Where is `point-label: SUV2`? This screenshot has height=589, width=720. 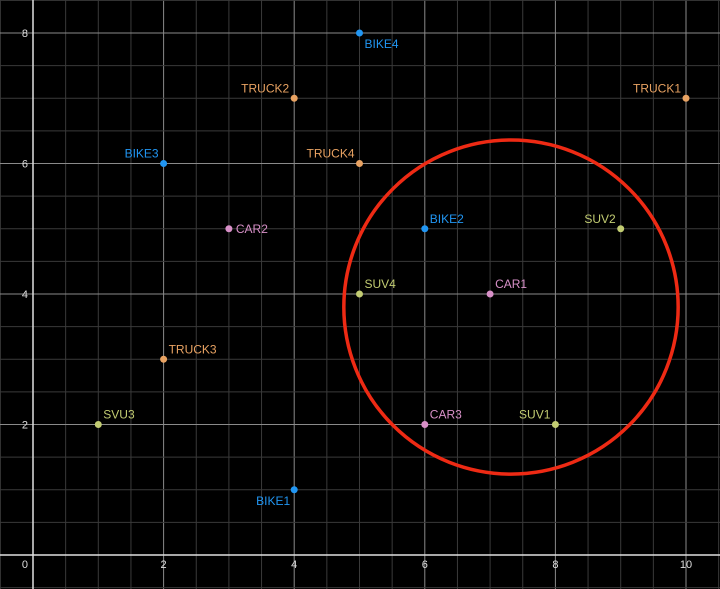
point-label: SUV2 is located at coordinates (600, 219).